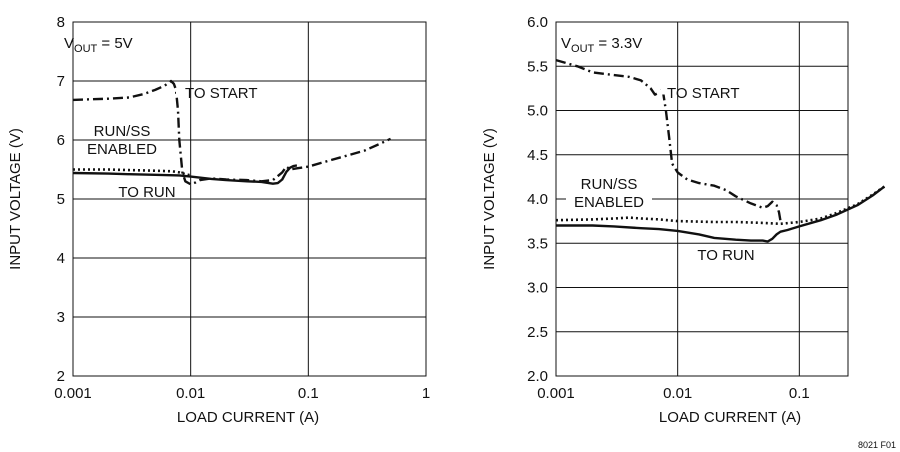 The width and height of the screenshot is (900, 452). I want to click on figure-code: 8021 F01, so click(877, 445).